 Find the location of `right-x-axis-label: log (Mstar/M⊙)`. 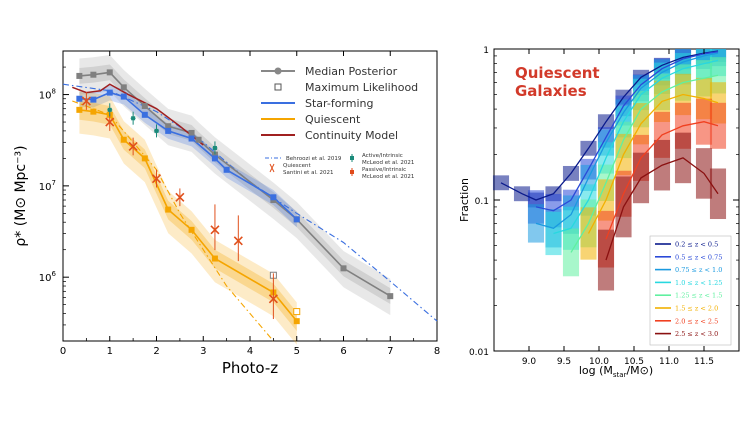

right-x-axis-label: log (Mstar/M⊙) is located at coordinates (616, 371).